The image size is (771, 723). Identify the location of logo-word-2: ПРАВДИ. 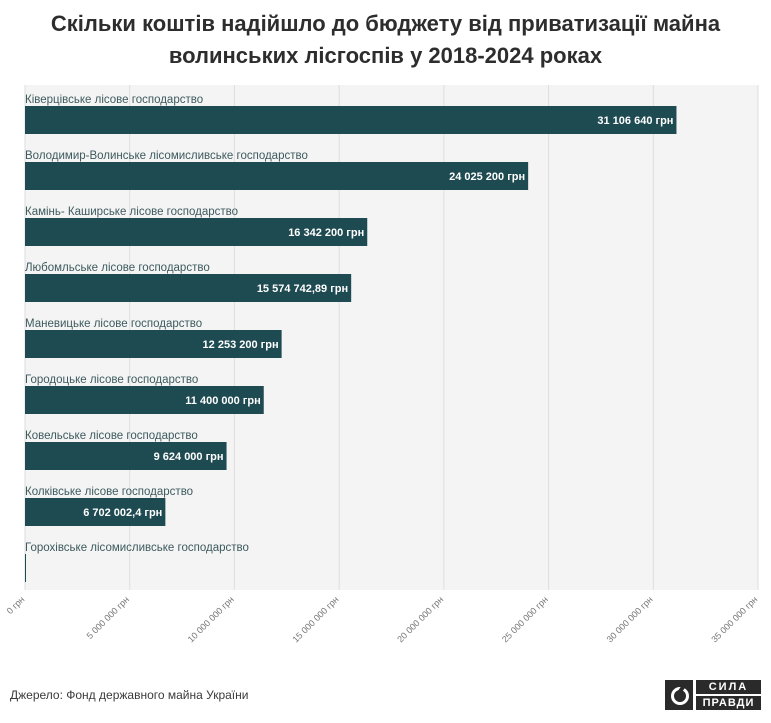
(728, 703).